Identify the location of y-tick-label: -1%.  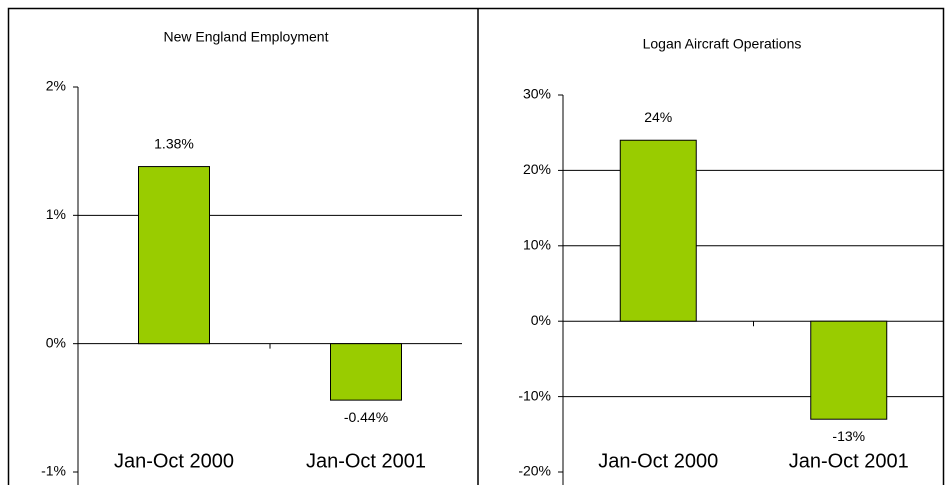
(53, 471).